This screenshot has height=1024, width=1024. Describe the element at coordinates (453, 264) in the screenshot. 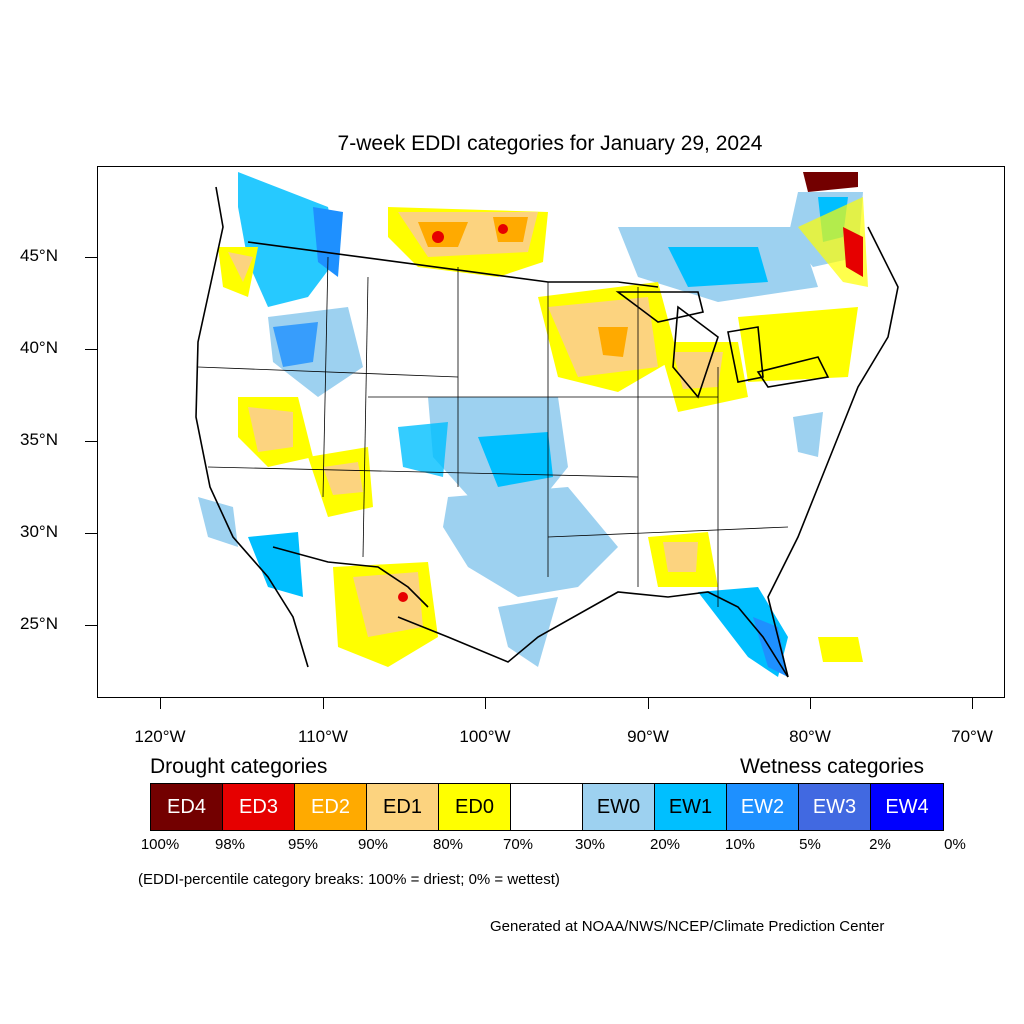

I see `canada-border` at that location.